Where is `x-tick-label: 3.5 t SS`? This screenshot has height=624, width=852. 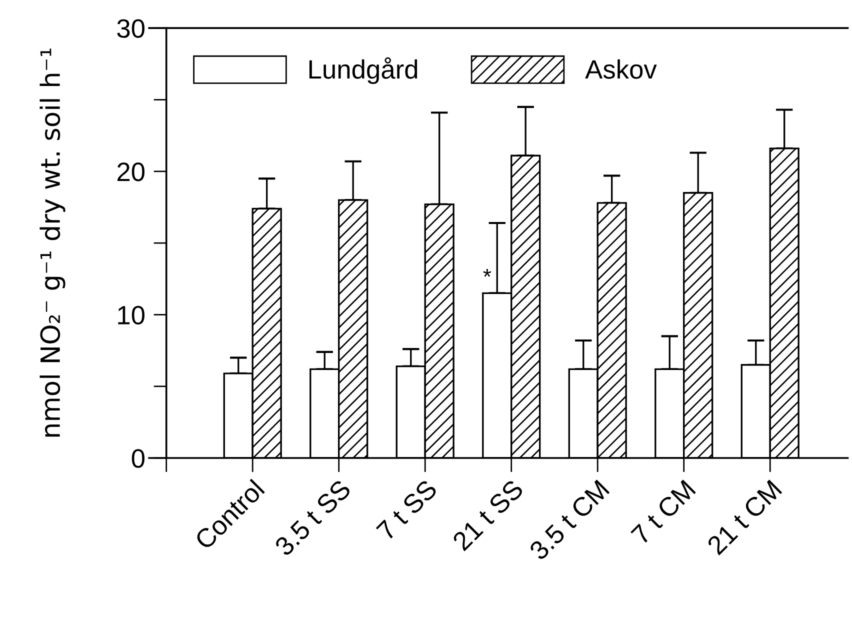 x-tick-label: 3.5 t SS is located at coordinates (313, 517).